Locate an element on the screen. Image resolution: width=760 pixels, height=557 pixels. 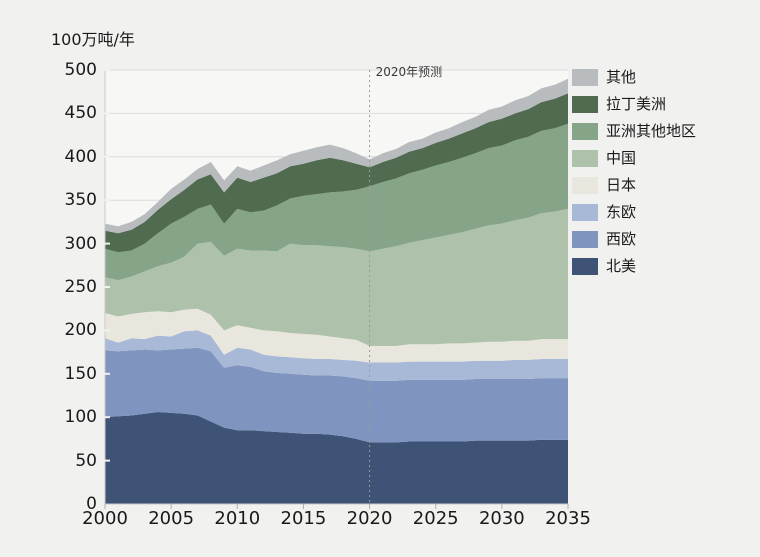
legend-label: 日本 is located at coordinates (621, 185).